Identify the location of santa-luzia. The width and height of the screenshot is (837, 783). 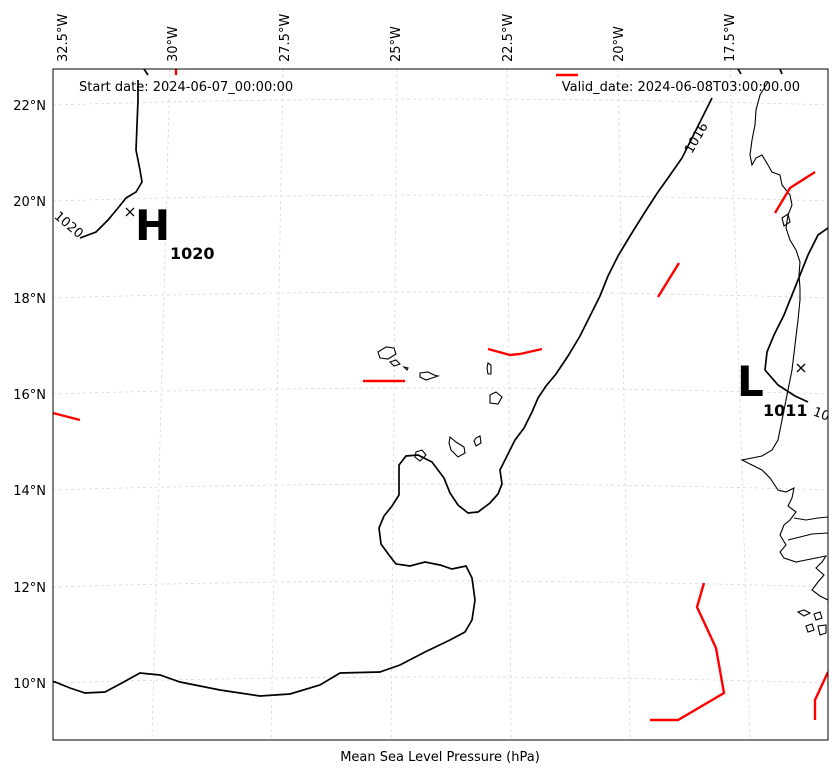
(405, 368).